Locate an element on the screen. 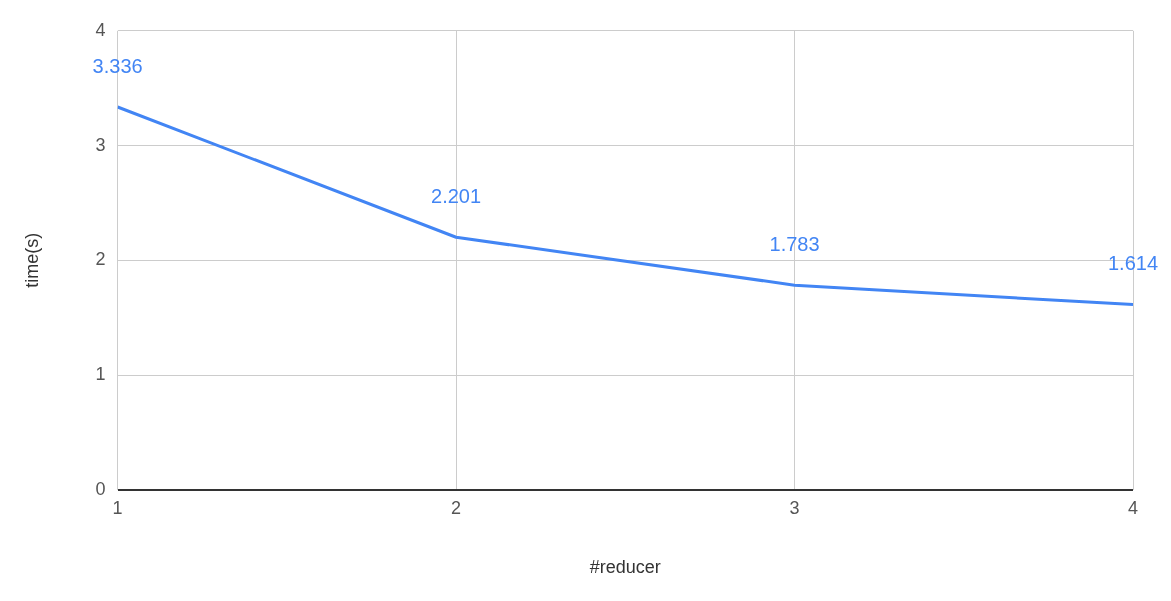 Image resolution: width=1171 pixels, height=601 pixels. x-tick-label: 4 is located at coordinates (1133, 507).